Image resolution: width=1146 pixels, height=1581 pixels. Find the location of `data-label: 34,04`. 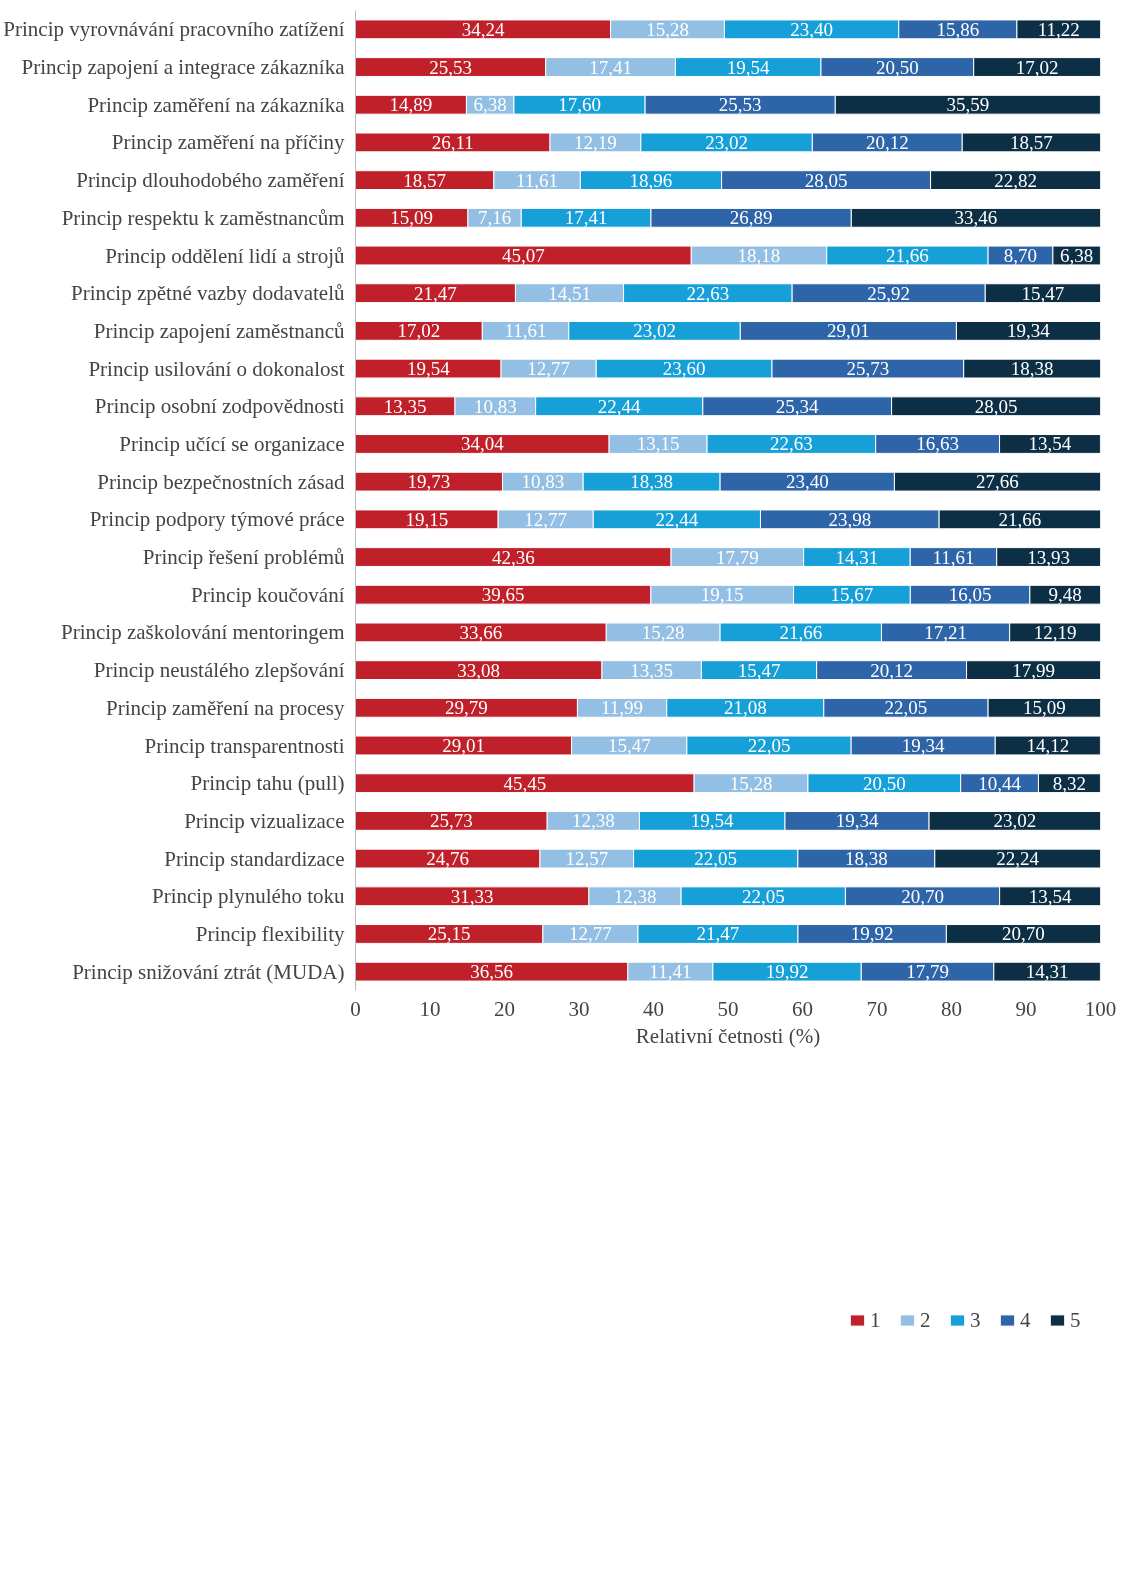

data-label: 34,04 is located at coordinates (482, 444).